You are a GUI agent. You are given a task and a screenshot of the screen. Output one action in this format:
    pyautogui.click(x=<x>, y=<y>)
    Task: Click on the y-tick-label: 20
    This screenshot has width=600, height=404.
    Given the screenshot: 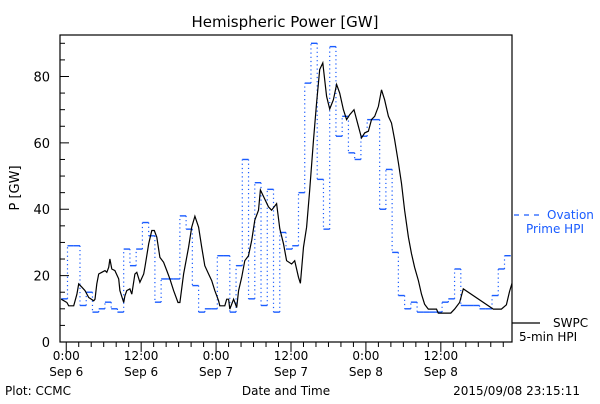 What is the action you would take?
    pyautogui.click(x=41, y=277)
    